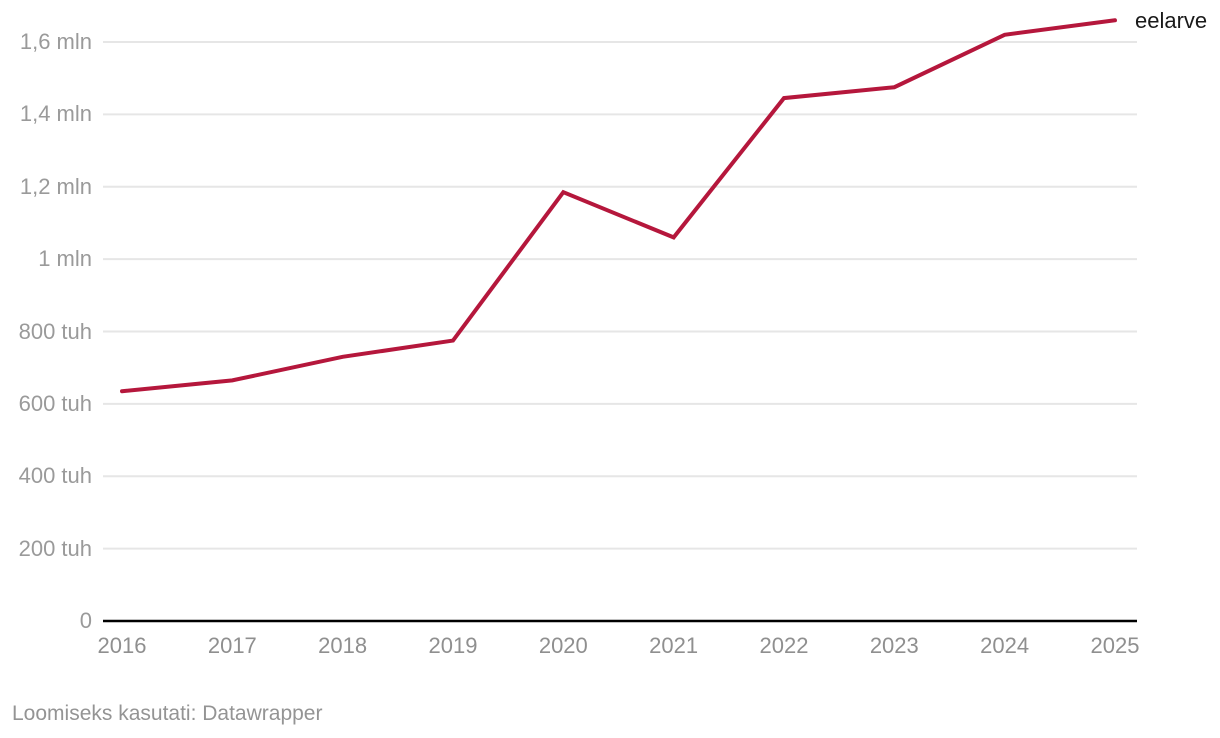 The image size is (1220, 738). What do you see at coordinates (1115, 645) in the screenshot?
I see `x-tick-label: 2025` at bounding box center [1115, 645].